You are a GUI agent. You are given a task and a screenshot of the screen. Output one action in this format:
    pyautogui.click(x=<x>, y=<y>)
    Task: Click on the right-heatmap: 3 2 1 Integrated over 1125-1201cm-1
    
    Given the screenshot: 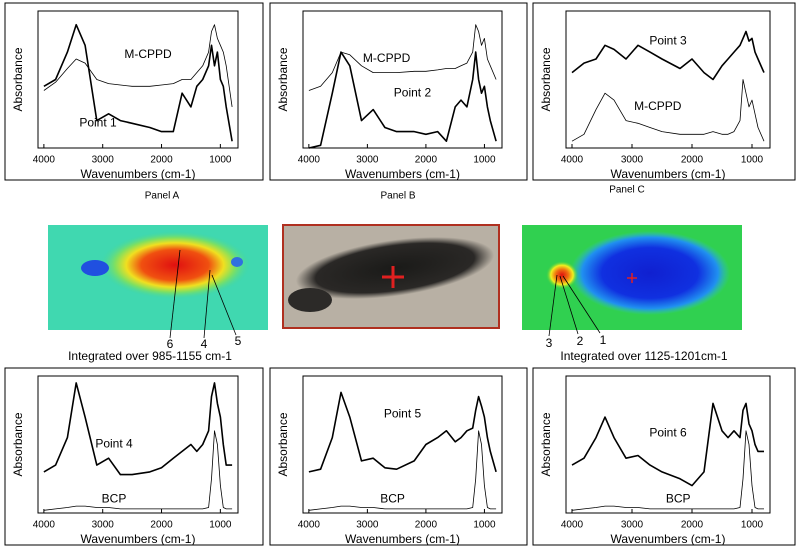 What is the action you would take?
    pyautogui.click(x=632, y=294)
    